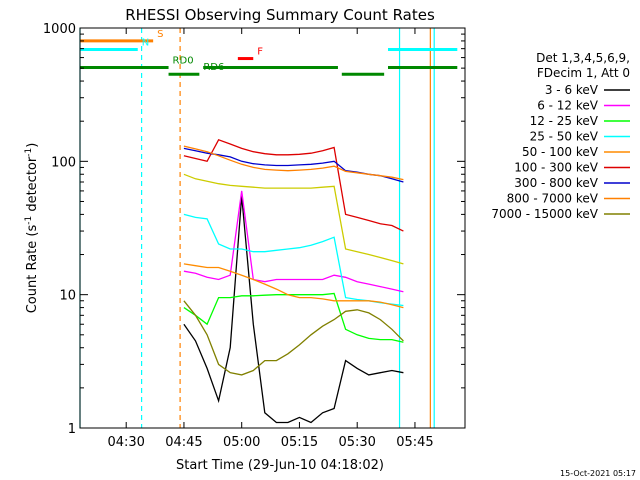 The height and width of the screenshot is (480, 640). Describe the element at coordinates (356, 442) in the screenshot. I see `x-tick-label-4: 05:30` at that location.